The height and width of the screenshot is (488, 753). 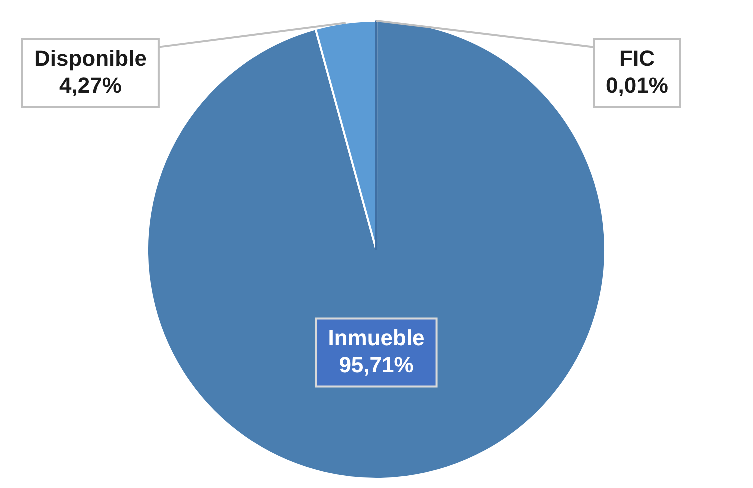 I want to click on slice-label: Inmueble, so click(x=376, y=337).